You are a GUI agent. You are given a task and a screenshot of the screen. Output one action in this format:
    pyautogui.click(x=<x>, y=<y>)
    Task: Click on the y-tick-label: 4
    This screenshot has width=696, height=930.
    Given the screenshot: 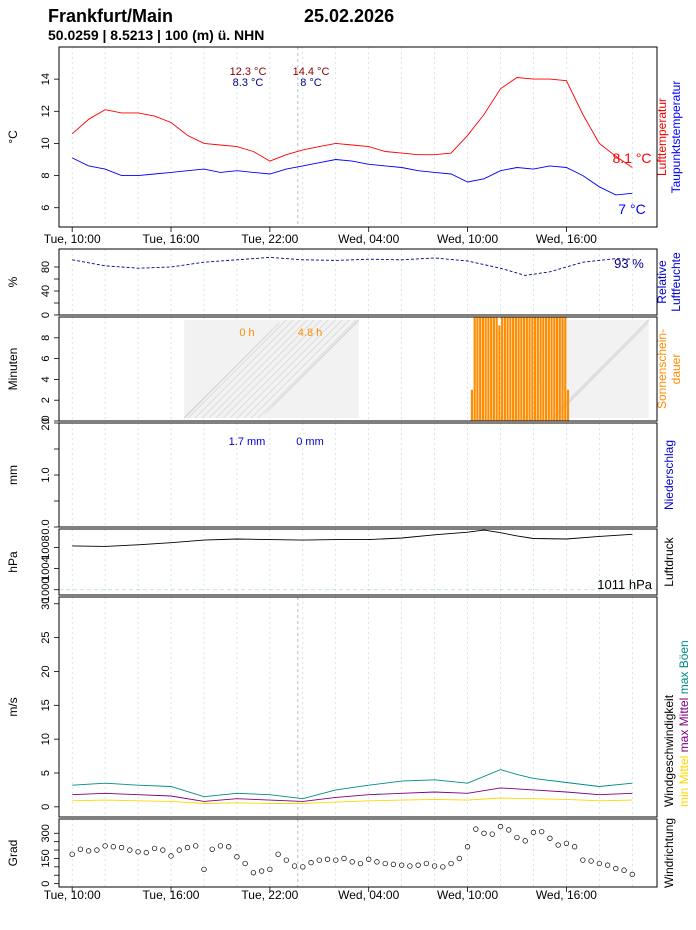 What is the action you would take?
    pyautogui.click(x=46, y=379)
    